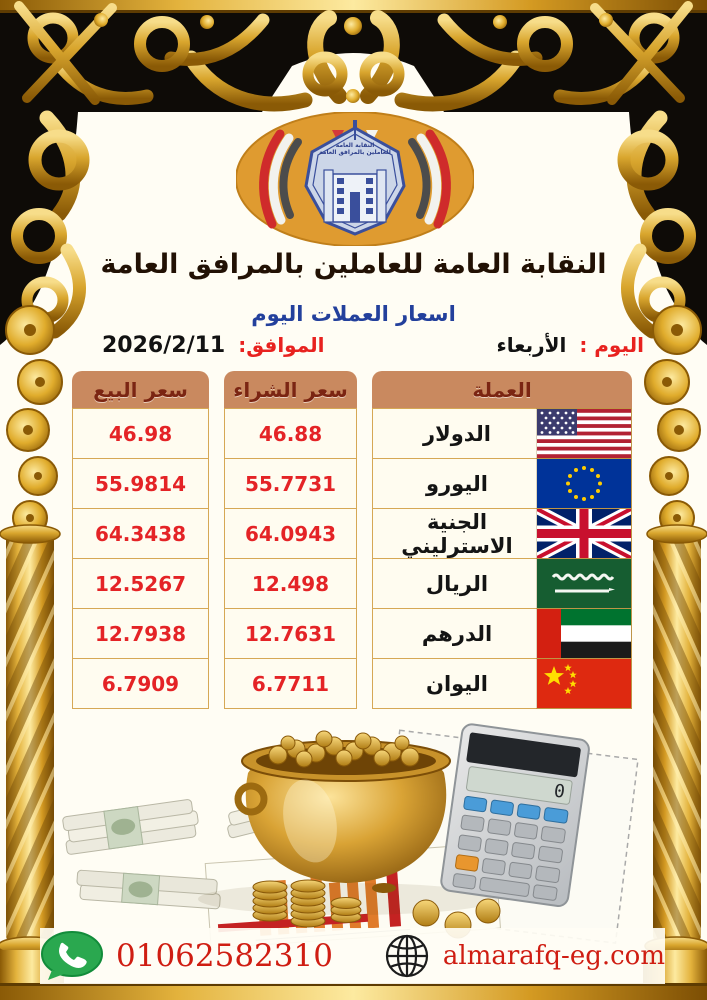 This screenshot has height=1000, width=707. Describe the element at coordinates (457, 683) in the screenshot. I see `currency-name: اليوان` at that location.